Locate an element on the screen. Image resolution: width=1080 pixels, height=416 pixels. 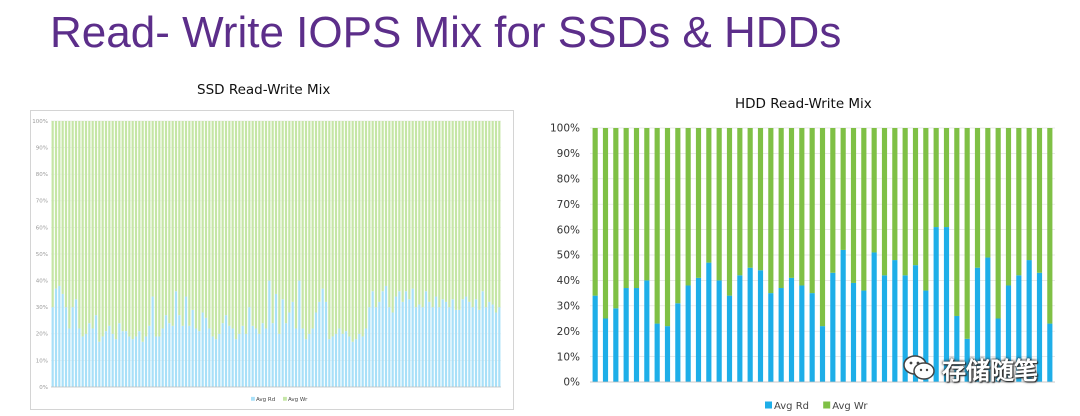
legend-avg-wr: Avg Wr is located at coordinates (295, 399).